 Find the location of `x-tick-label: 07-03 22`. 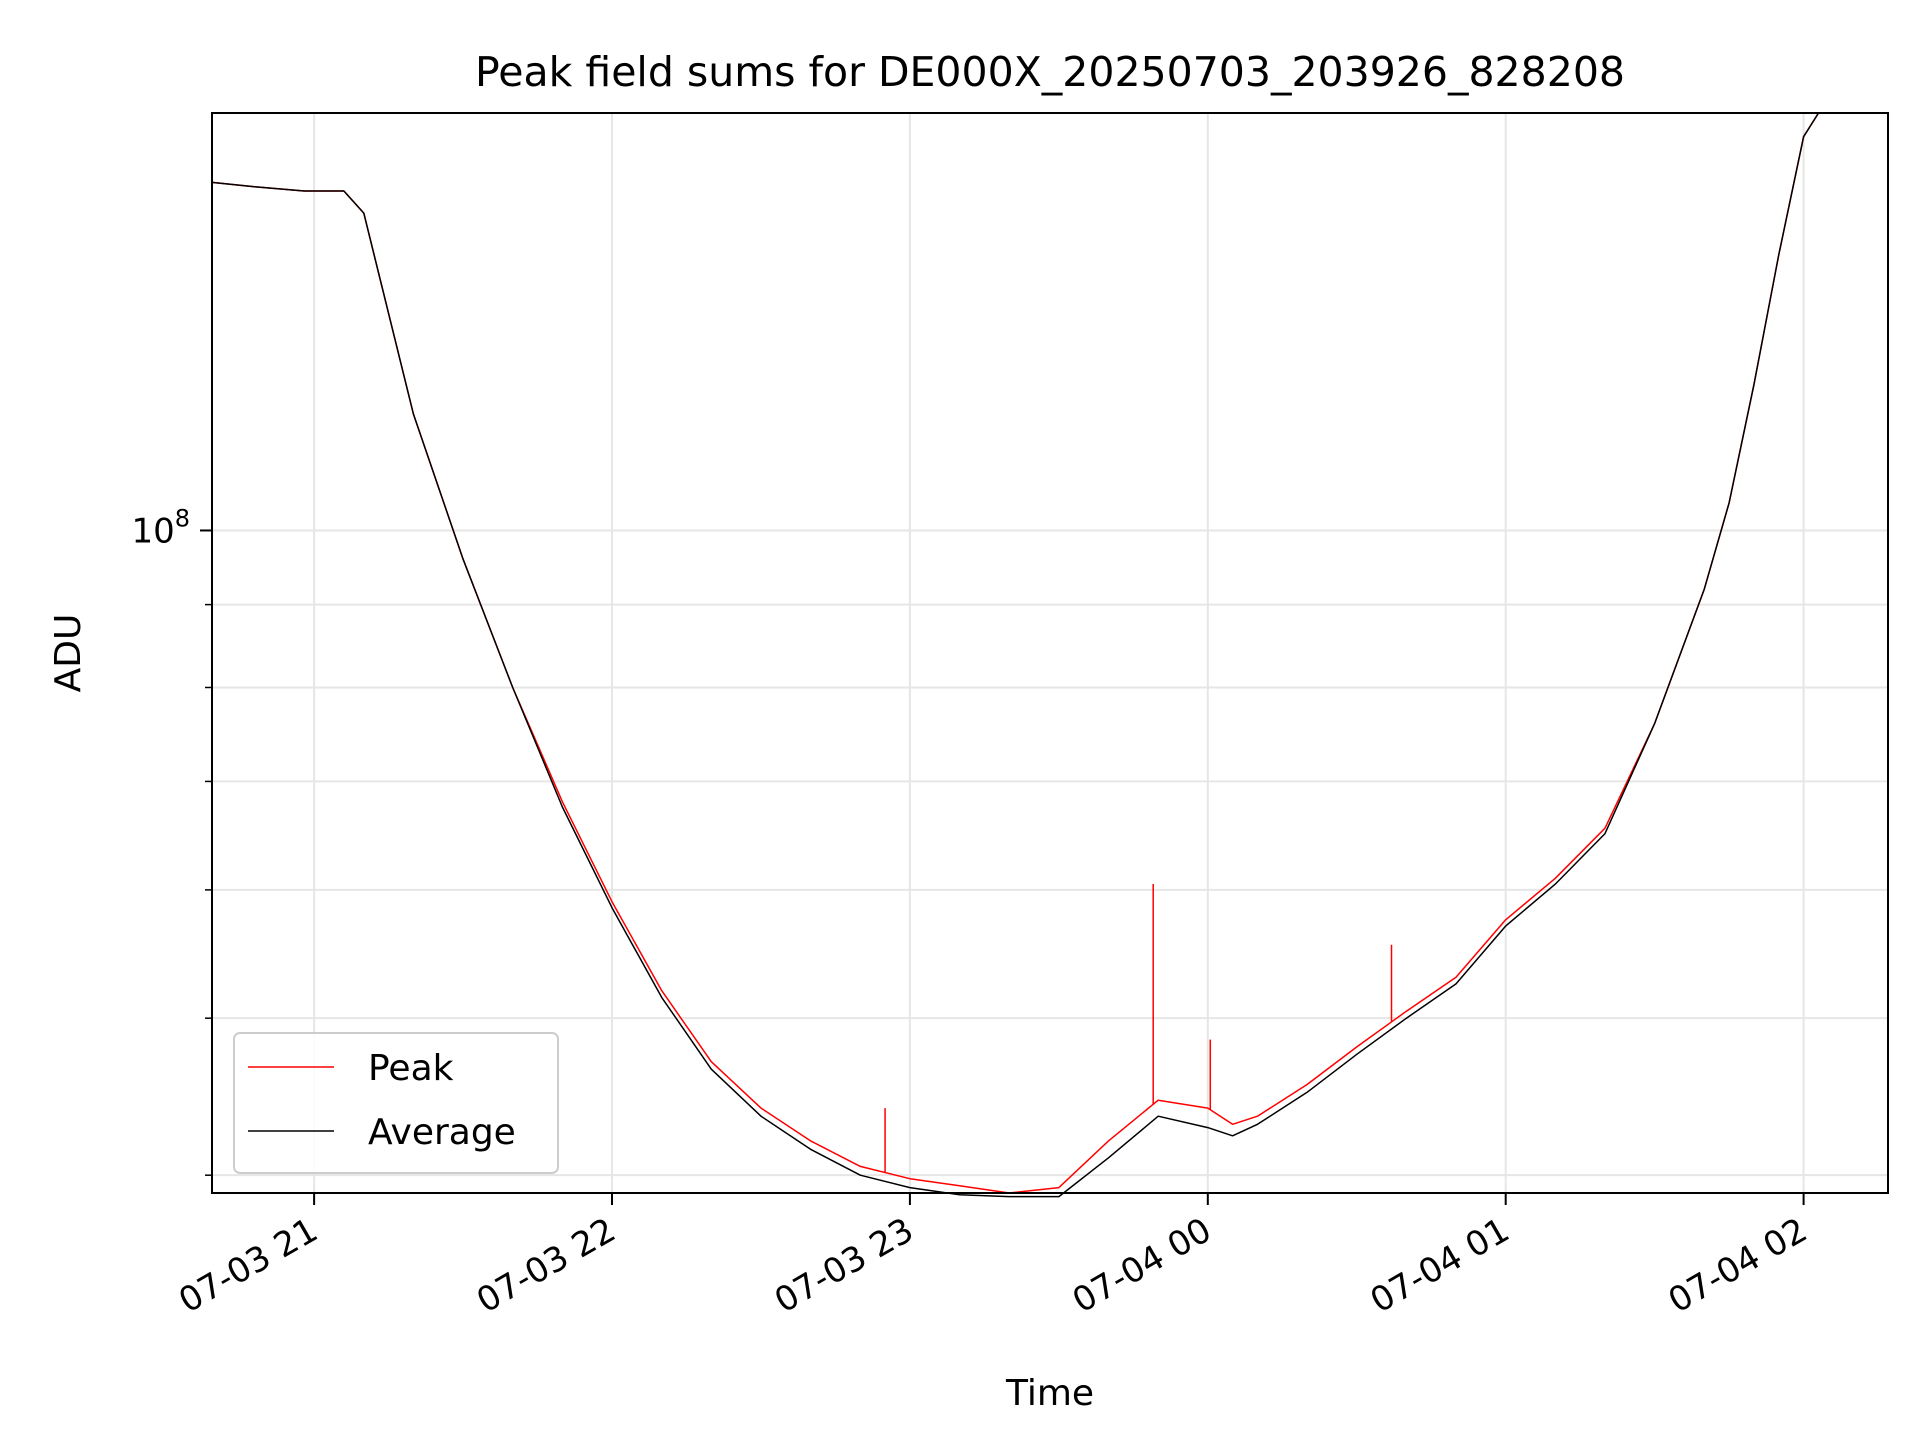

x-tick-label: 07-03 22 is located at coordinates (546, 1265).